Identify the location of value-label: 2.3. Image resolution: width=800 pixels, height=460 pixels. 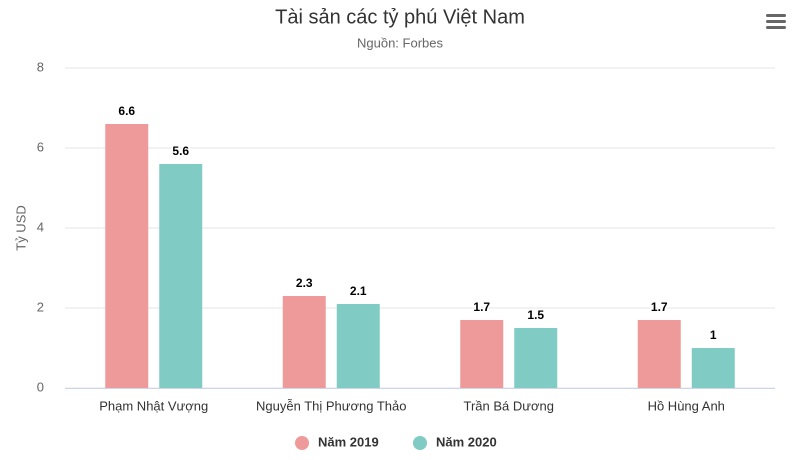
(304, 283).